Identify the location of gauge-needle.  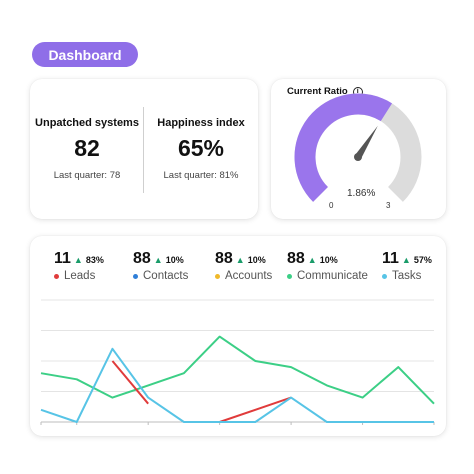
(366, 142).